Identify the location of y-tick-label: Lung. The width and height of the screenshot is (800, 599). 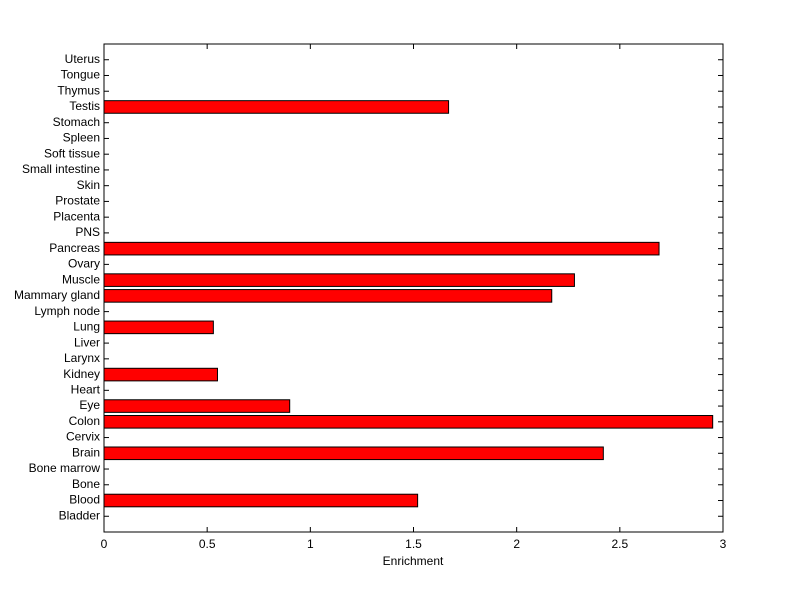
(86, 327).